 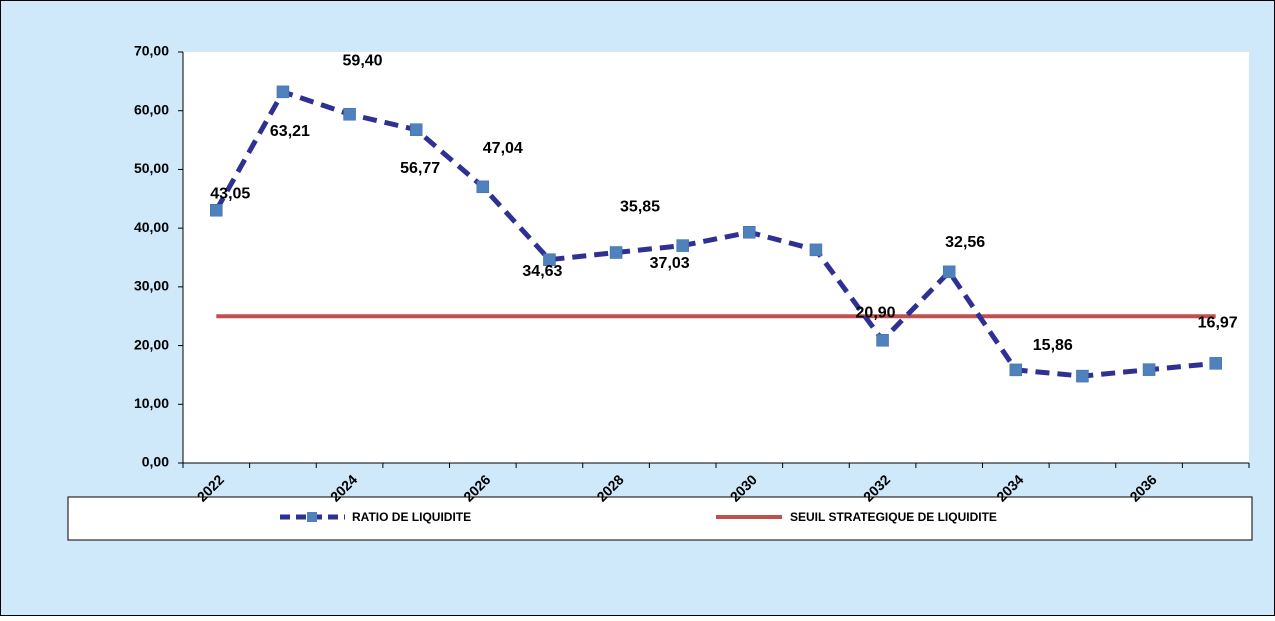 I want to click on y-tick-label: 50,00, so click(x=151, y=168).